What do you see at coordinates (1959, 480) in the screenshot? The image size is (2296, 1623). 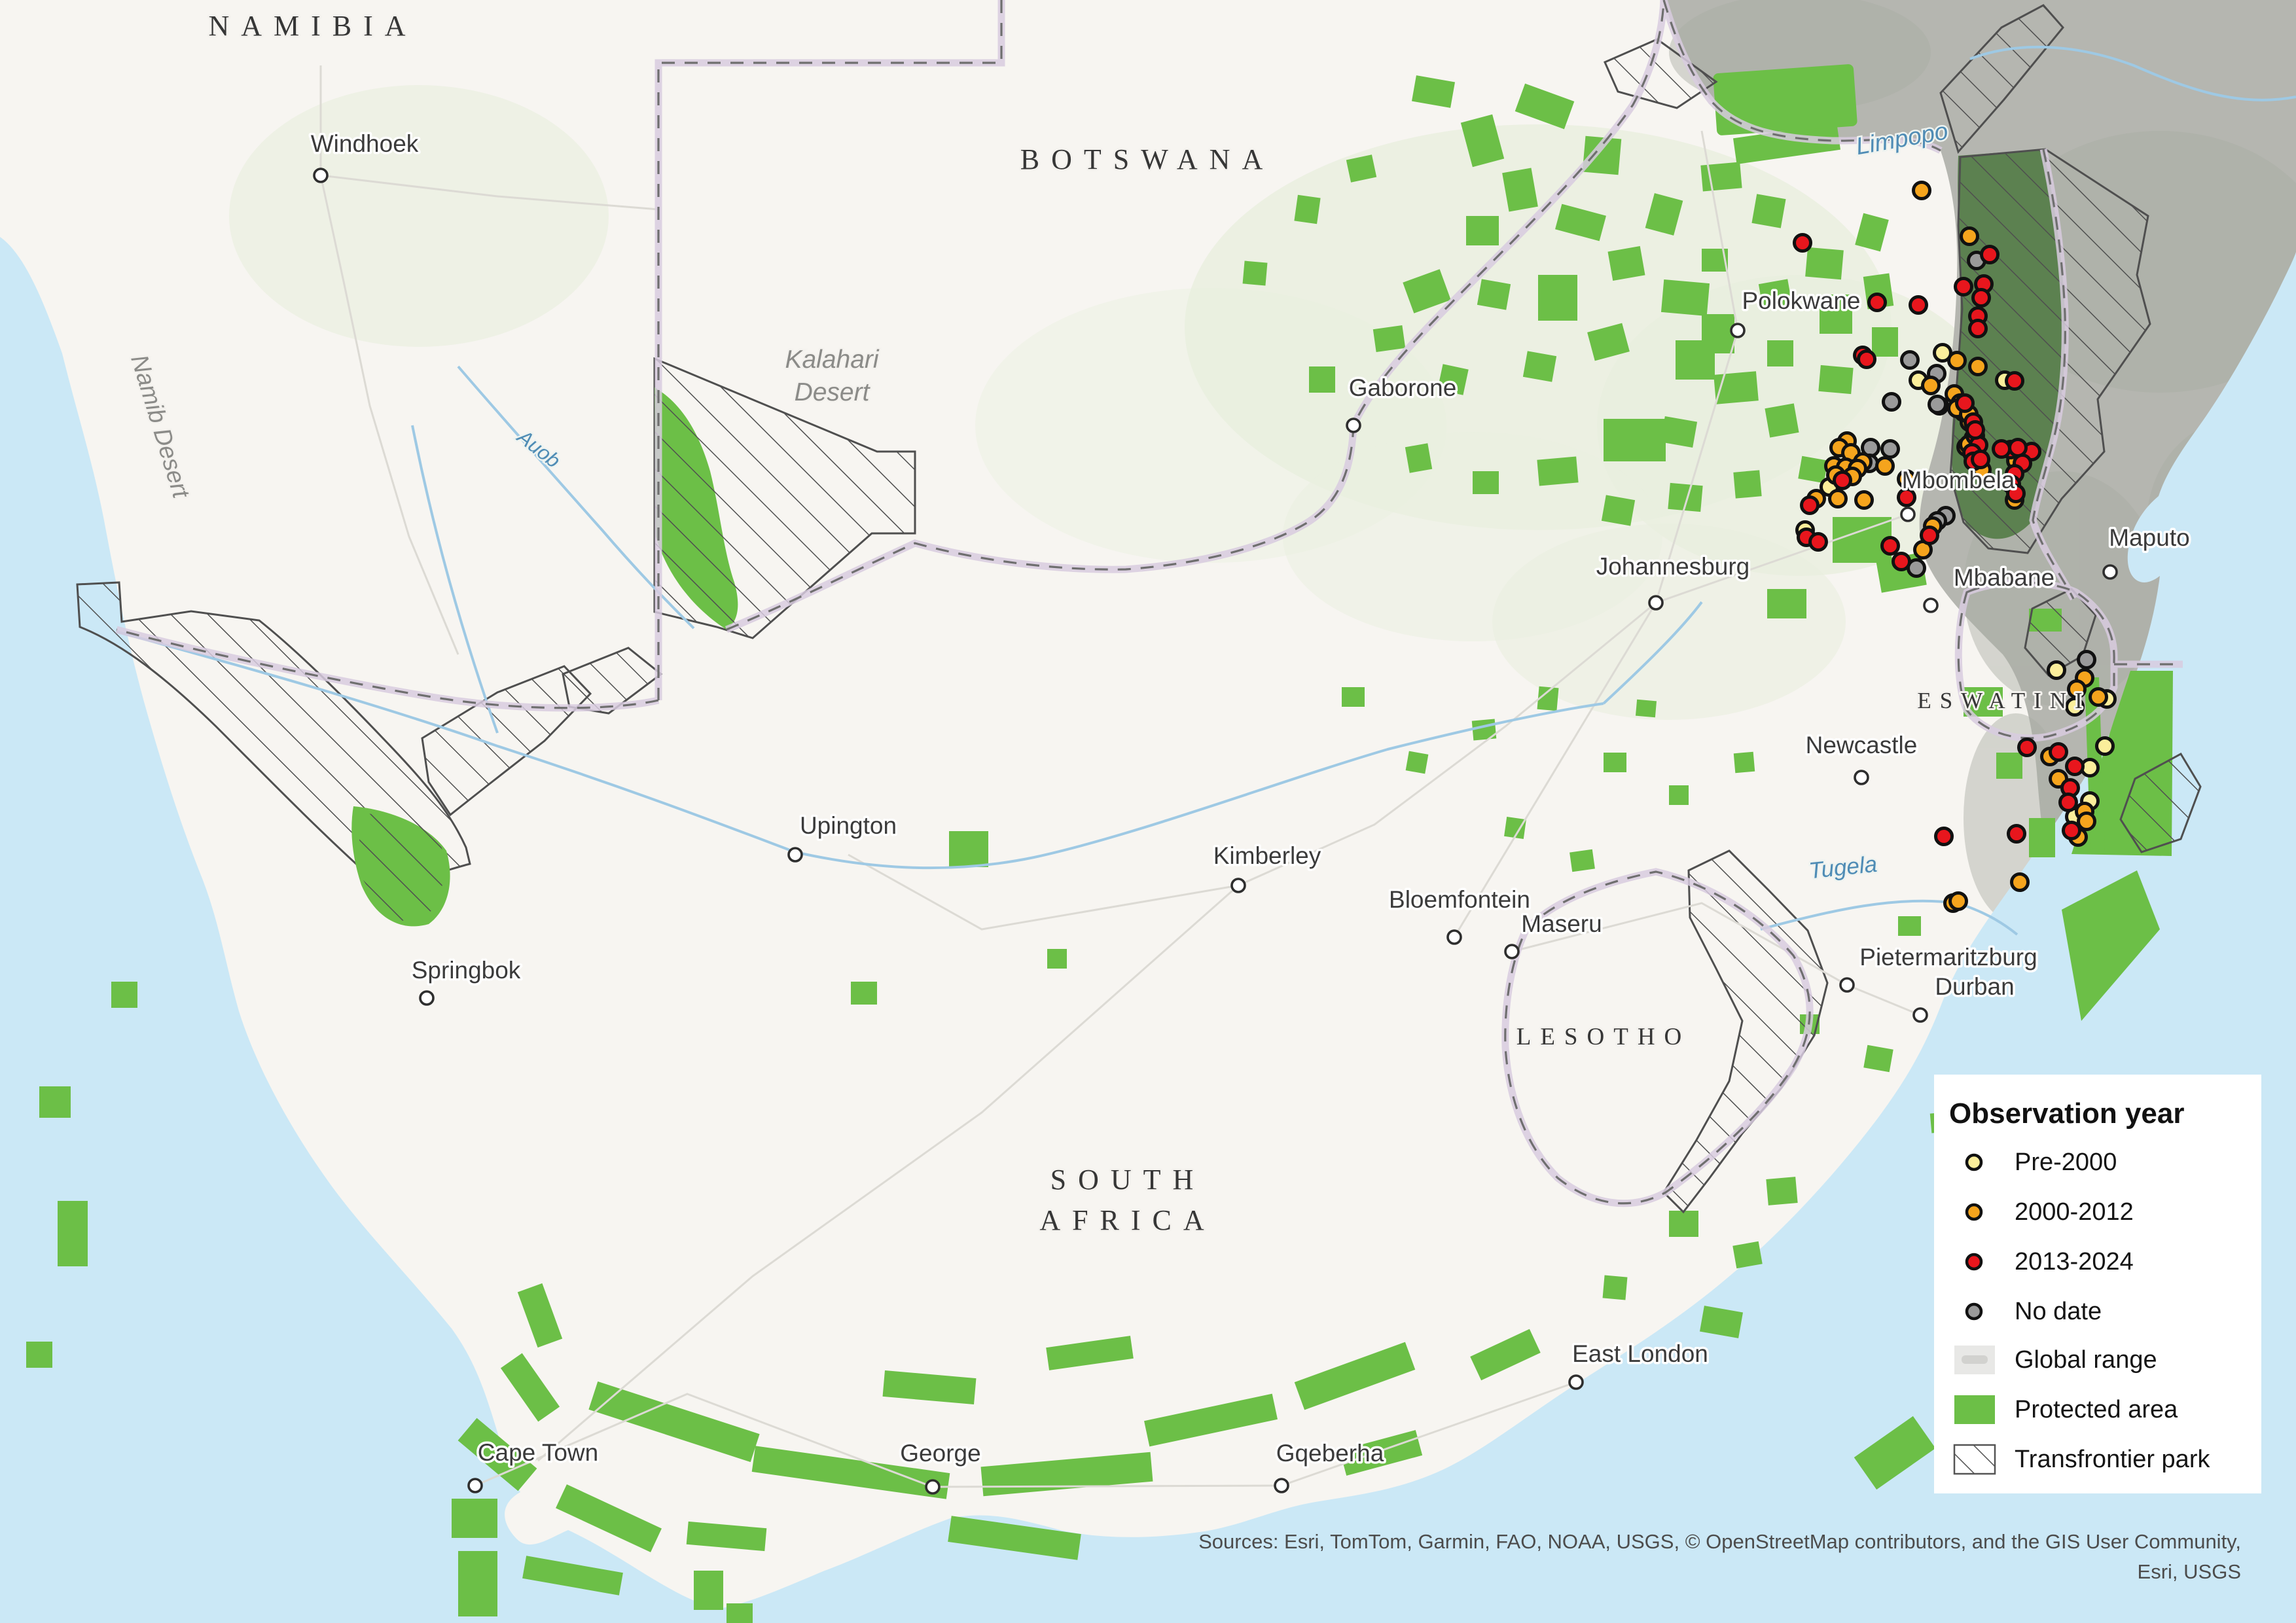 I see `city-label: Mbombela` at bounding box center [1959, 480].